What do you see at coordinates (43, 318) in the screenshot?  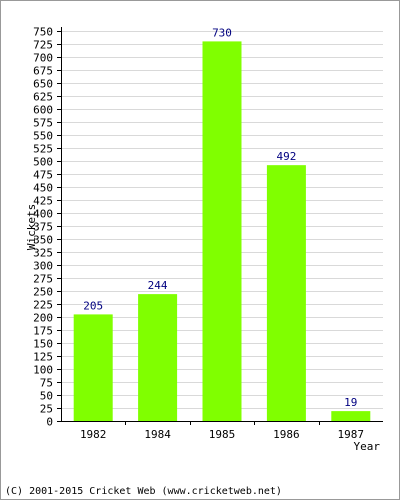 I see `y-tick-label: 200` at bounding box center [43, 318].